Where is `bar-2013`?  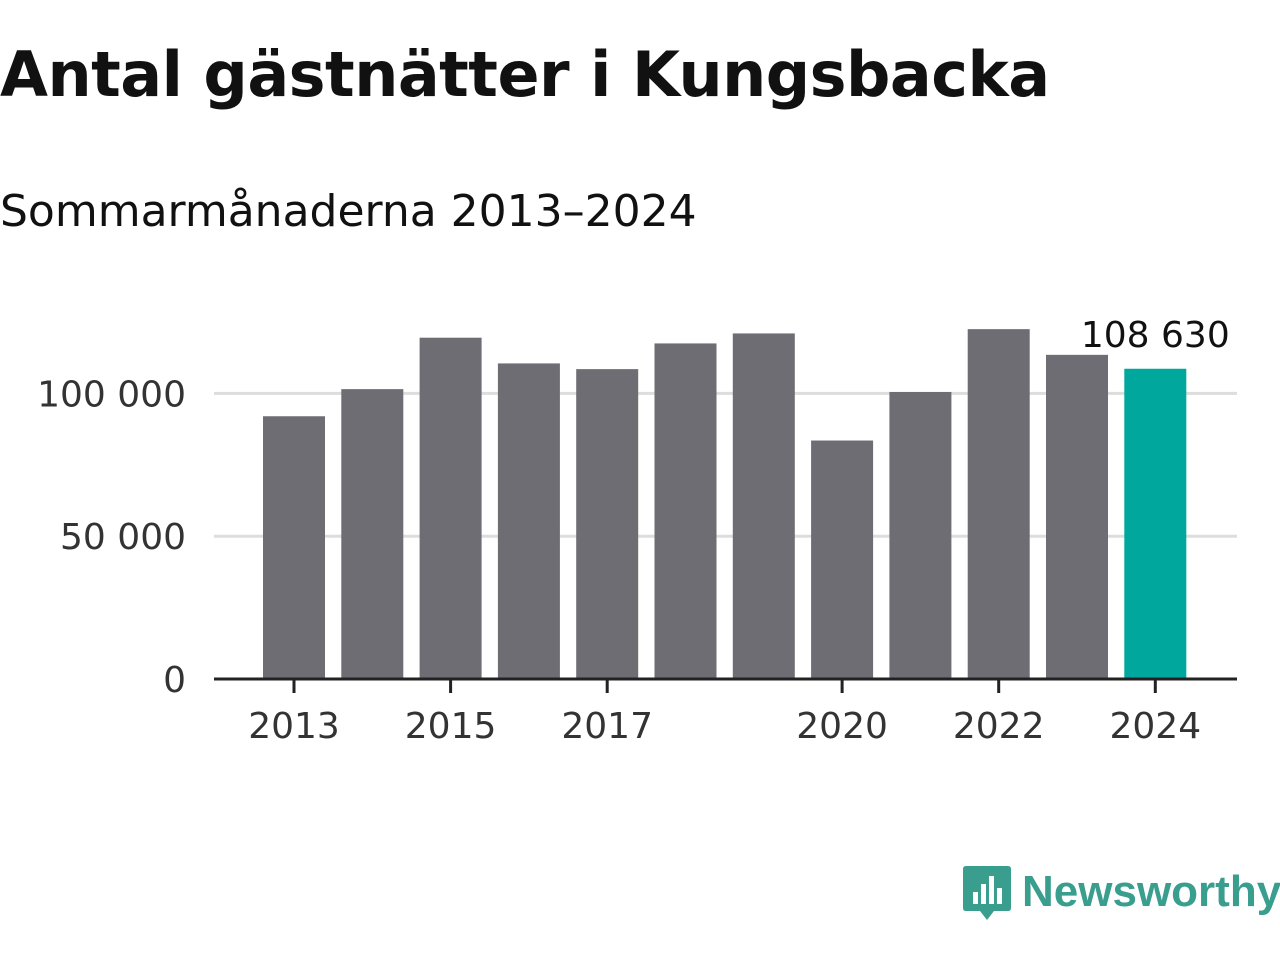
bar-2013 is located at coordinates (294, 547).